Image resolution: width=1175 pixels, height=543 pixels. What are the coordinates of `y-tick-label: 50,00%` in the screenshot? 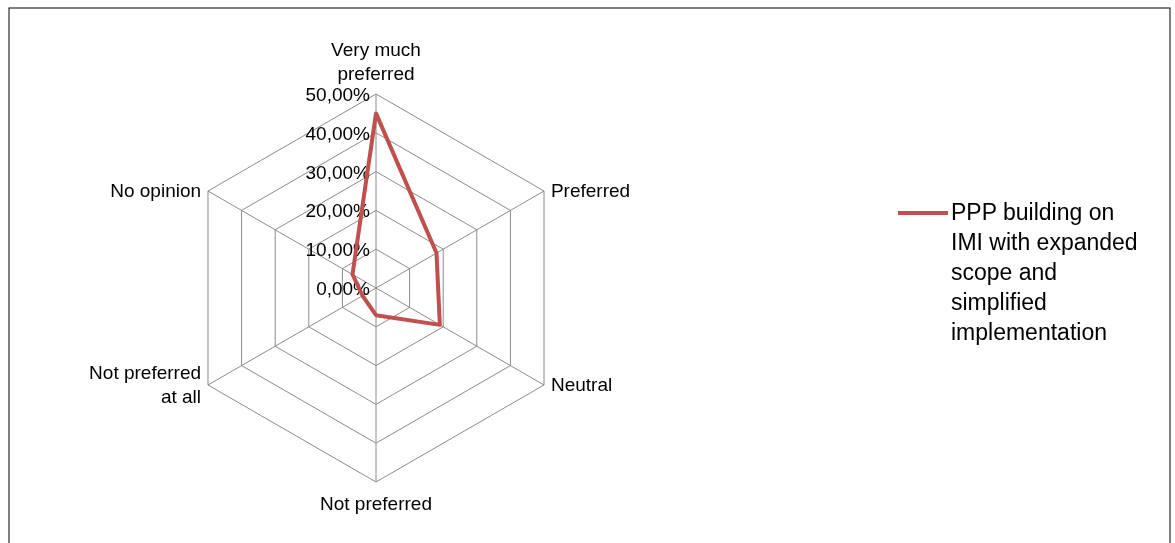 It's located at (338, 94).